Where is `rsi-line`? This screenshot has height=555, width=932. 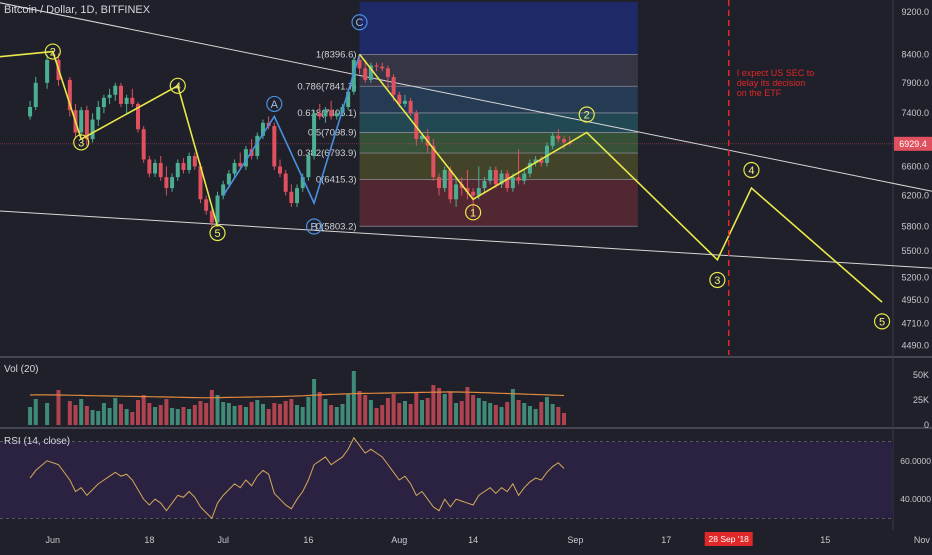 rsi-line is located at coordinates (297, 478).